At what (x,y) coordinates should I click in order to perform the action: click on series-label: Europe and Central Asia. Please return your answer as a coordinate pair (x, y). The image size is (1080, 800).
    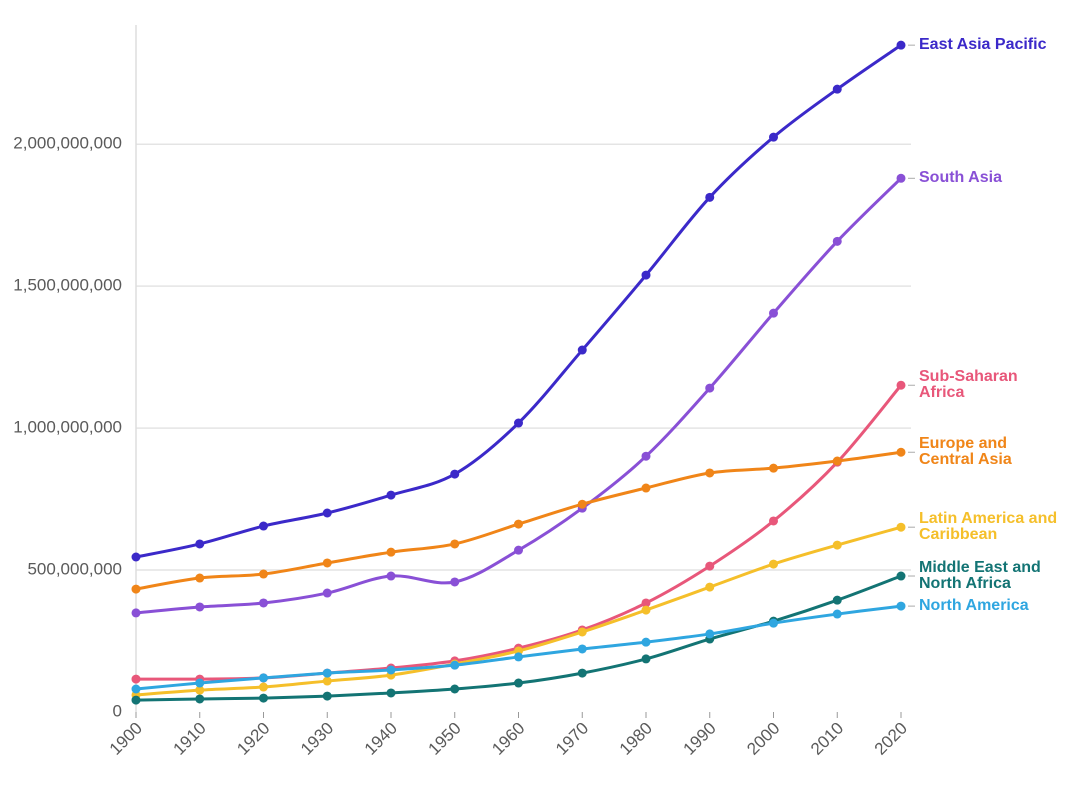
    Looking at the image, I should click on (965, 452).